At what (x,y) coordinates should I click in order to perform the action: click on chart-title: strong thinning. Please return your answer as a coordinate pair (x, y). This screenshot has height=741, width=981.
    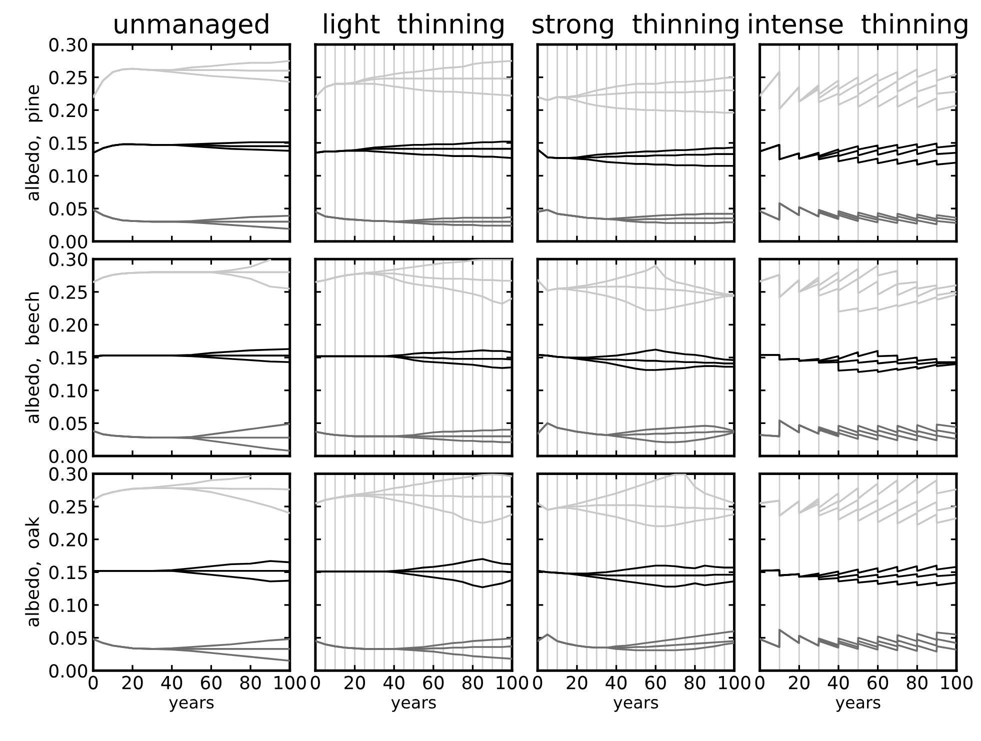
    Looking at the image, I should click on (635, 26).